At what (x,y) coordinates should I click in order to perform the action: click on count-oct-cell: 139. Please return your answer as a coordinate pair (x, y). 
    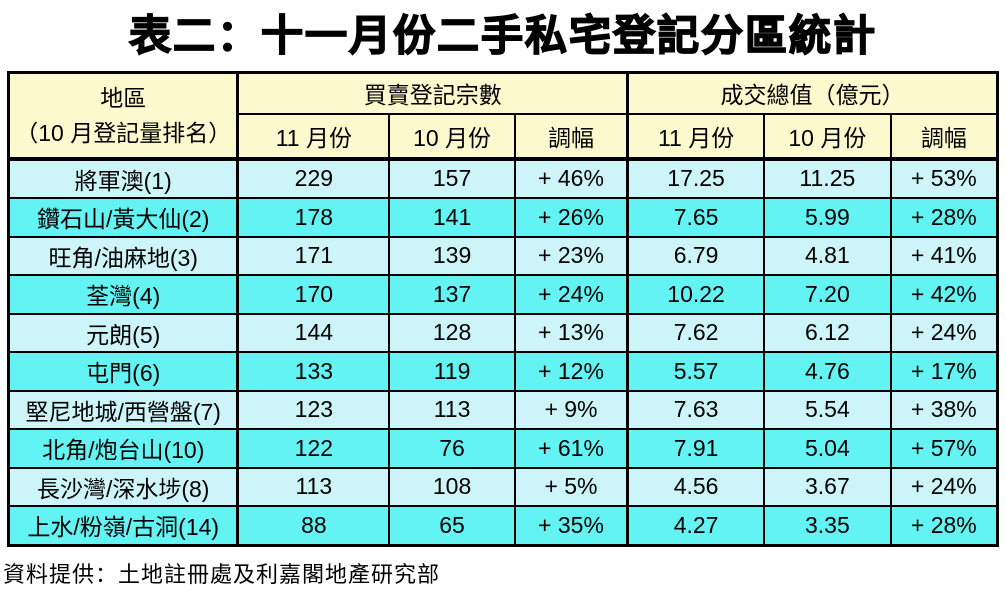
    Looking at the image, I should click on (452, 256).